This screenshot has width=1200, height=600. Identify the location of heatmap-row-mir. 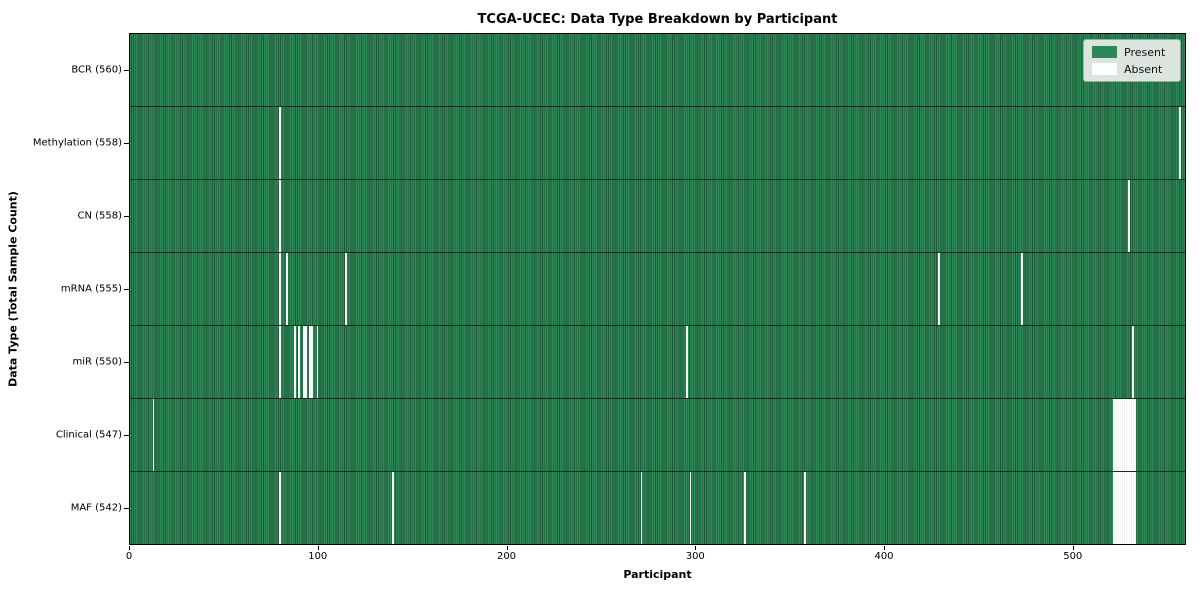
(657, 362).